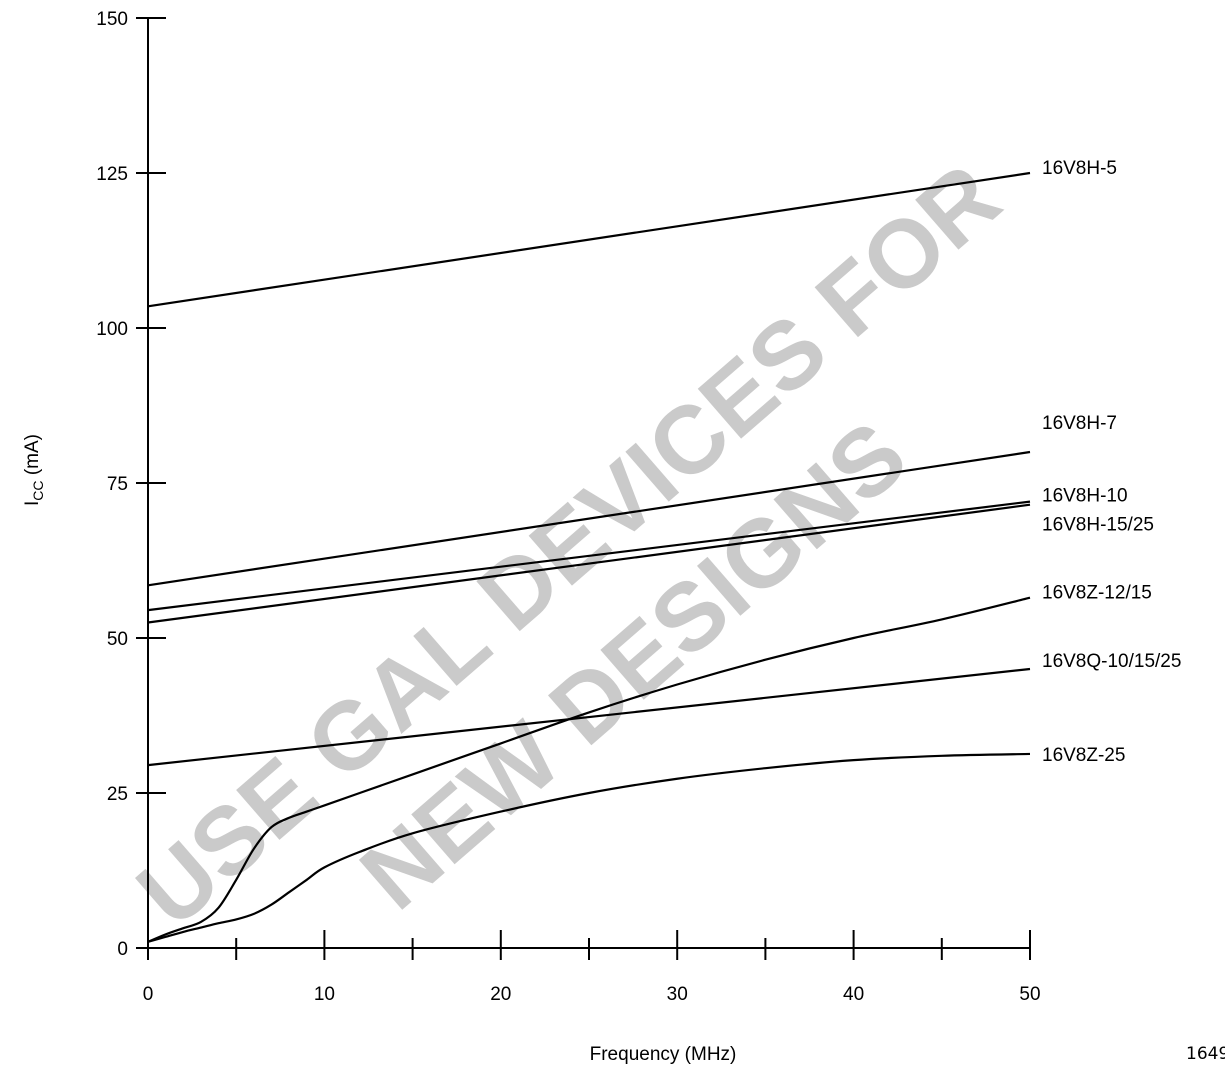 The width and height of the screenshot is (1225, 1065). I want to click on x-tick-label: 40, so click(853, 994).